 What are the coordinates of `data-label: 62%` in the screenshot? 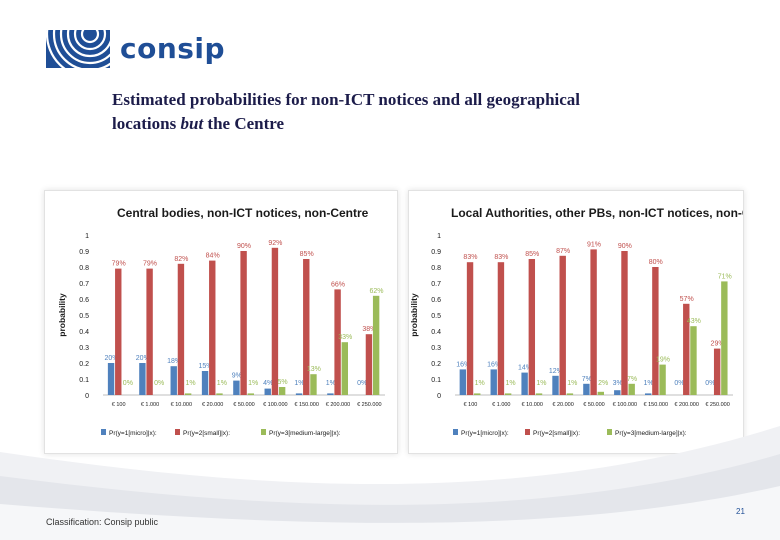 It's located at (377, 291).